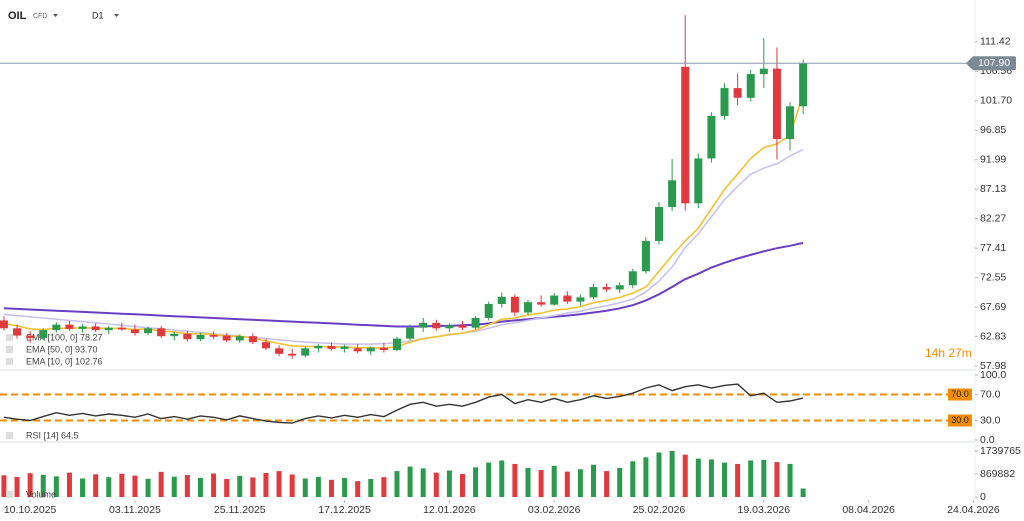 Image resolution: width=1024 pixels, height=521 pixels. Describe the element at coordinates (55, 15) in the screenshot. I see `symbol-dropdown` at that location.